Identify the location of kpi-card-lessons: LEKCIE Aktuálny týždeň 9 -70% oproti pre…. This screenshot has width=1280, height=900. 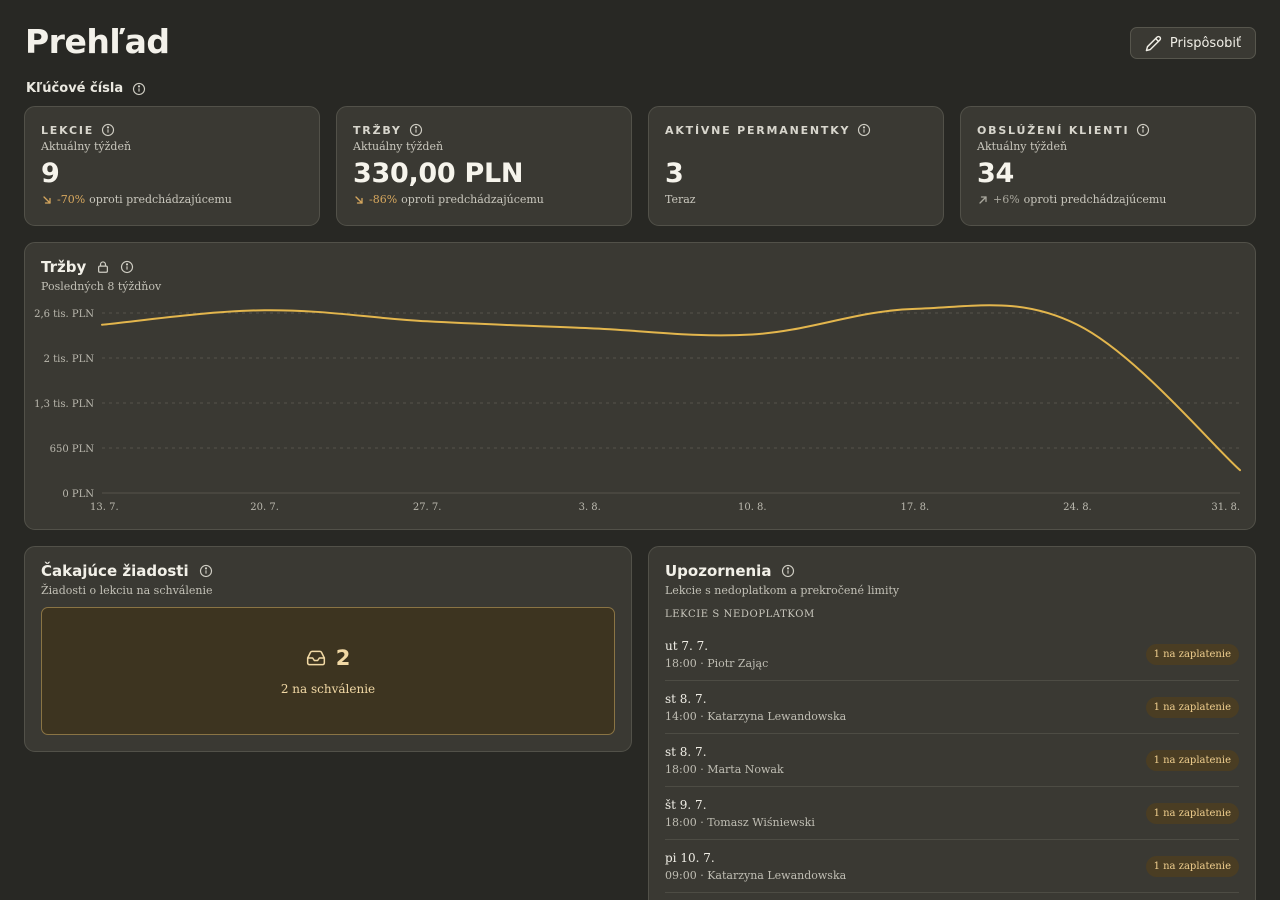
(172, 166).